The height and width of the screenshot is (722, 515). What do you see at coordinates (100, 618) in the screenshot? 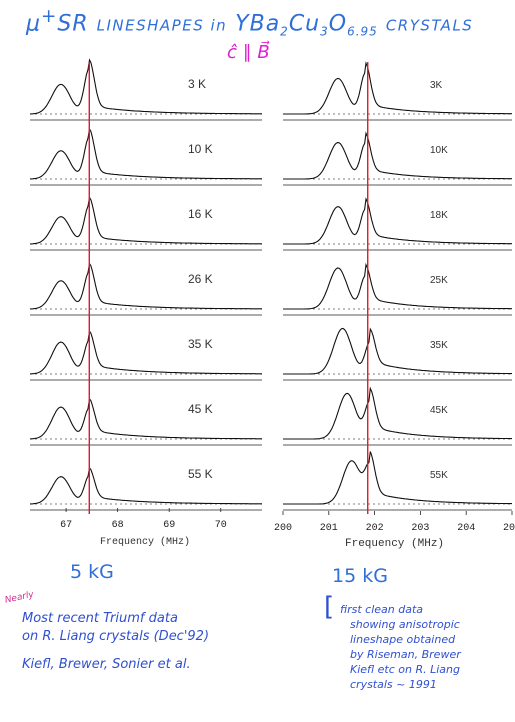
I see `annotation-line-1: Most recent Triumf data` at bounding box center [100, 618].